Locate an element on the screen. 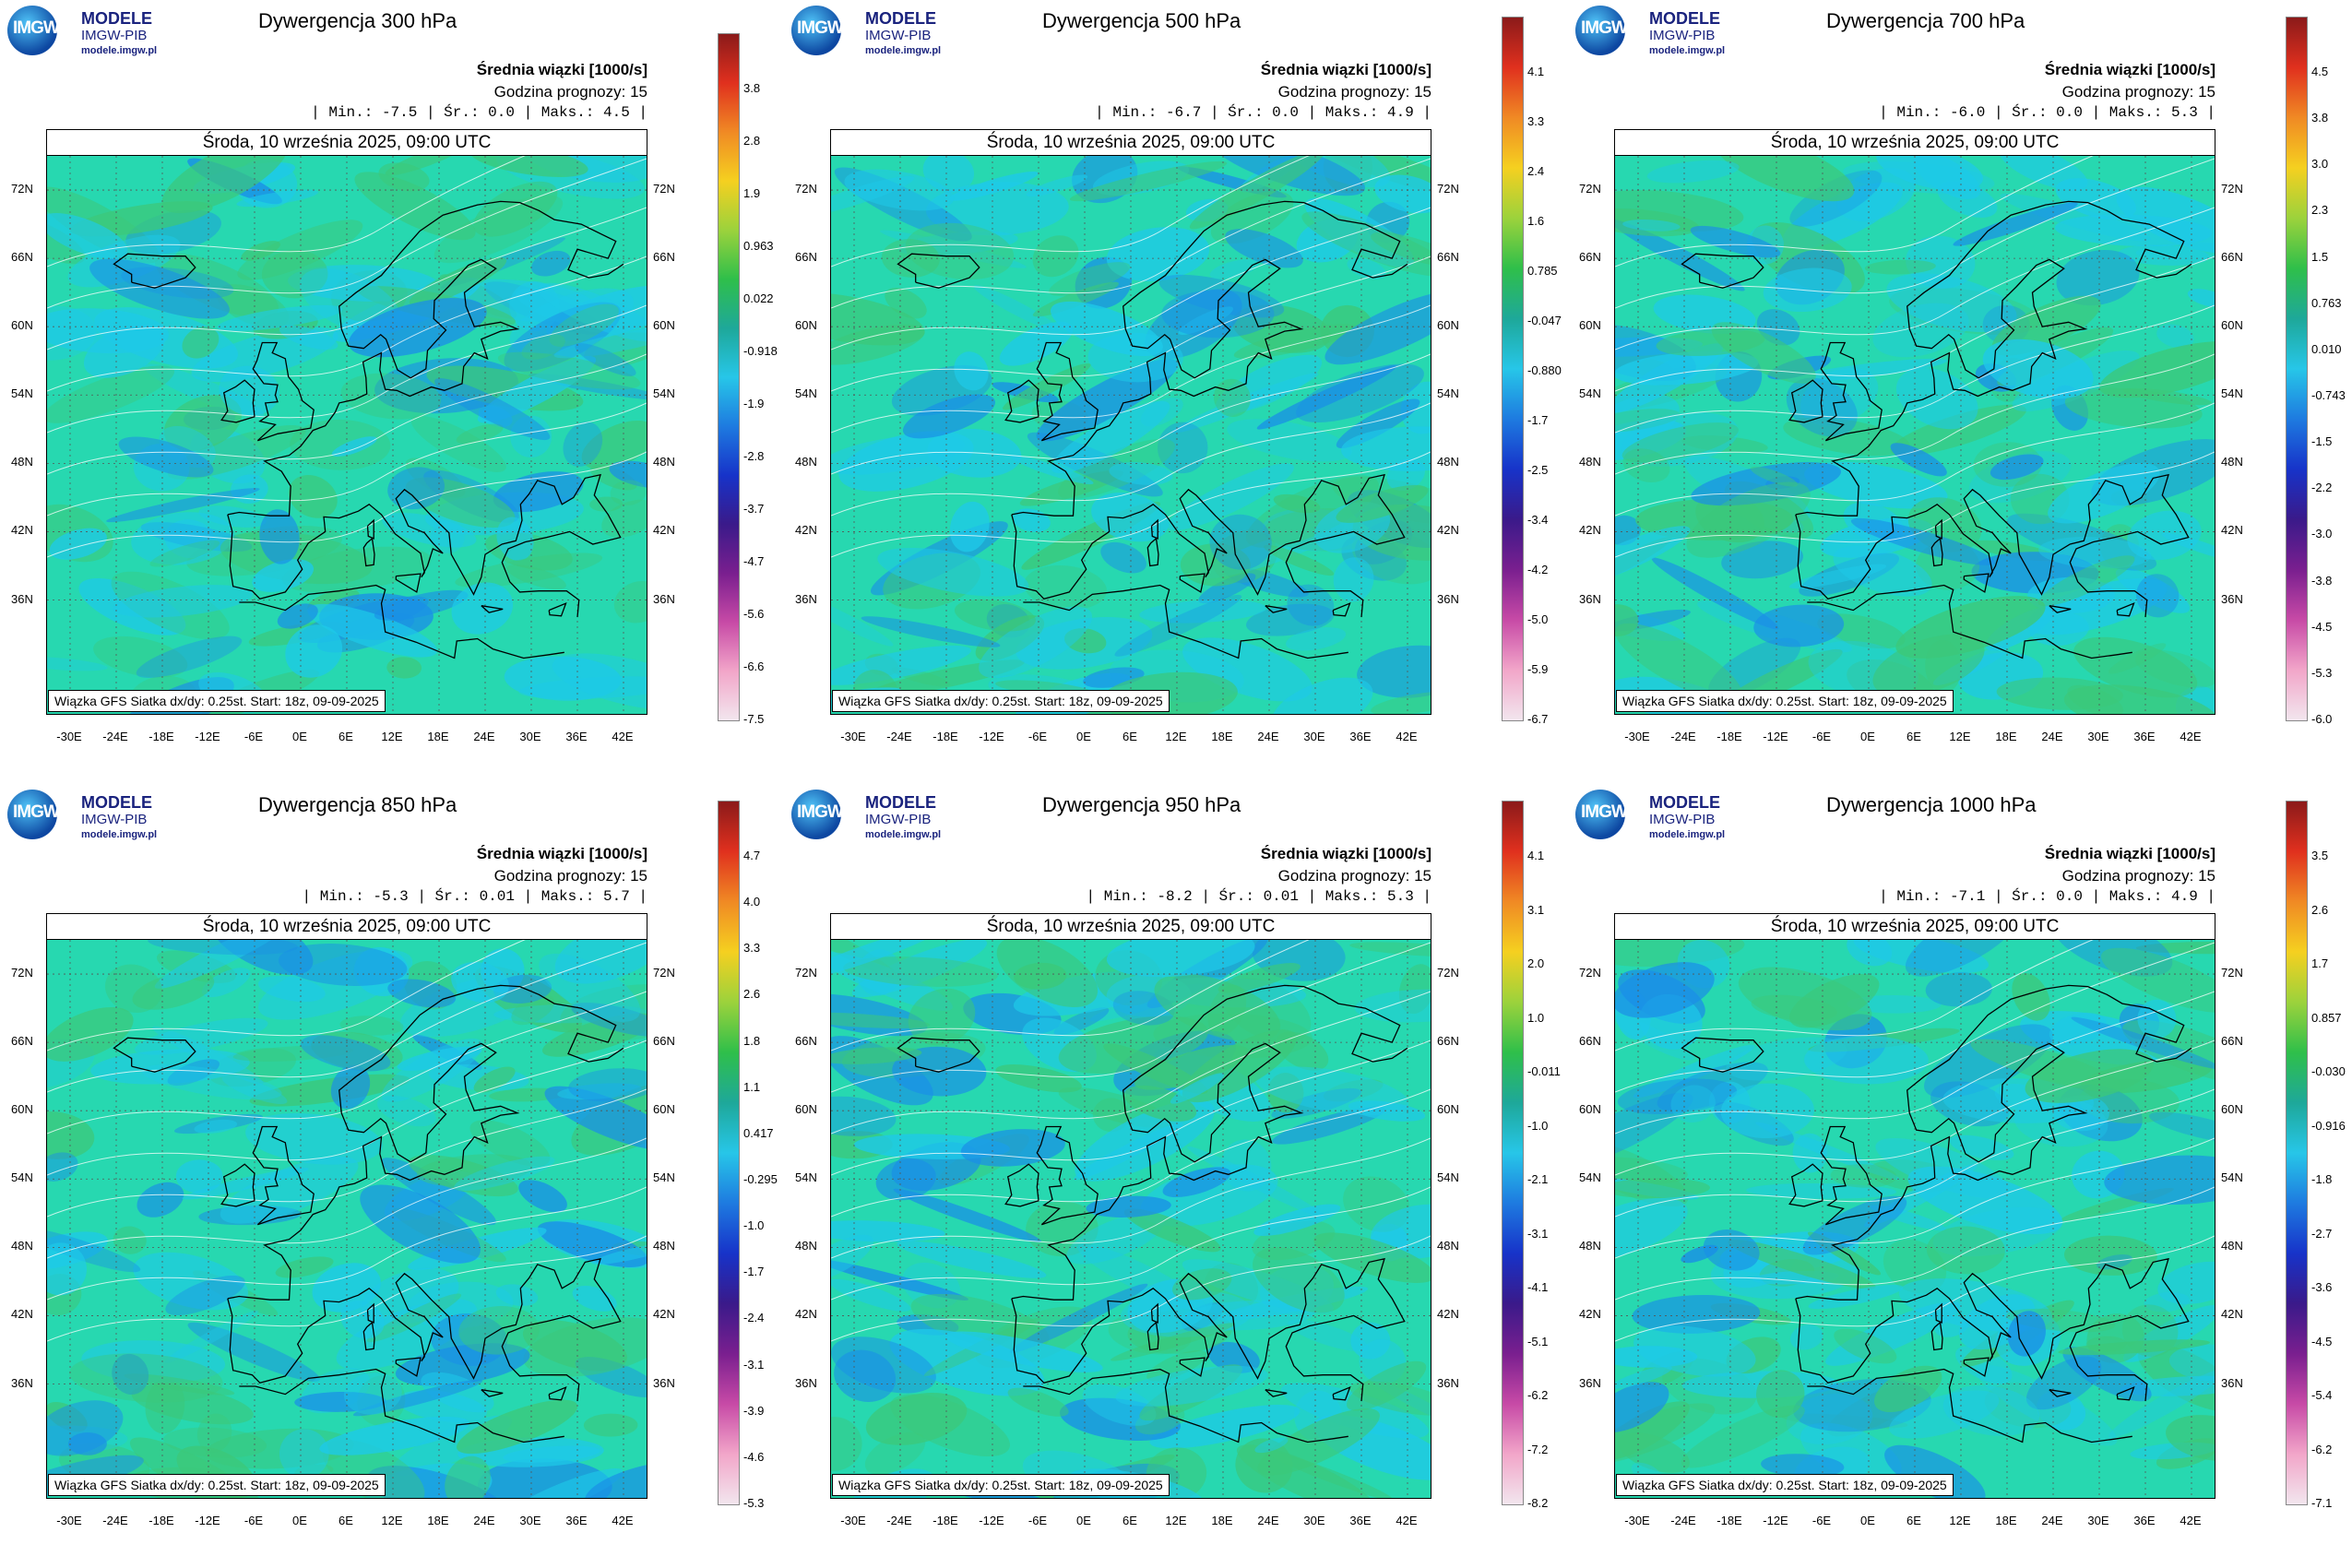  colorbar-tick-label: 4.1 is located at coordinates (1536, 855).